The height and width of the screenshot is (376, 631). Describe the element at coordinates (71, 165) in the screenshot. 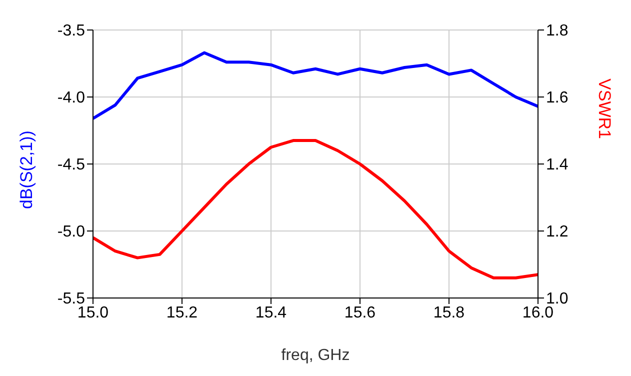

I see `y-tick-label: -4.5` at that location.